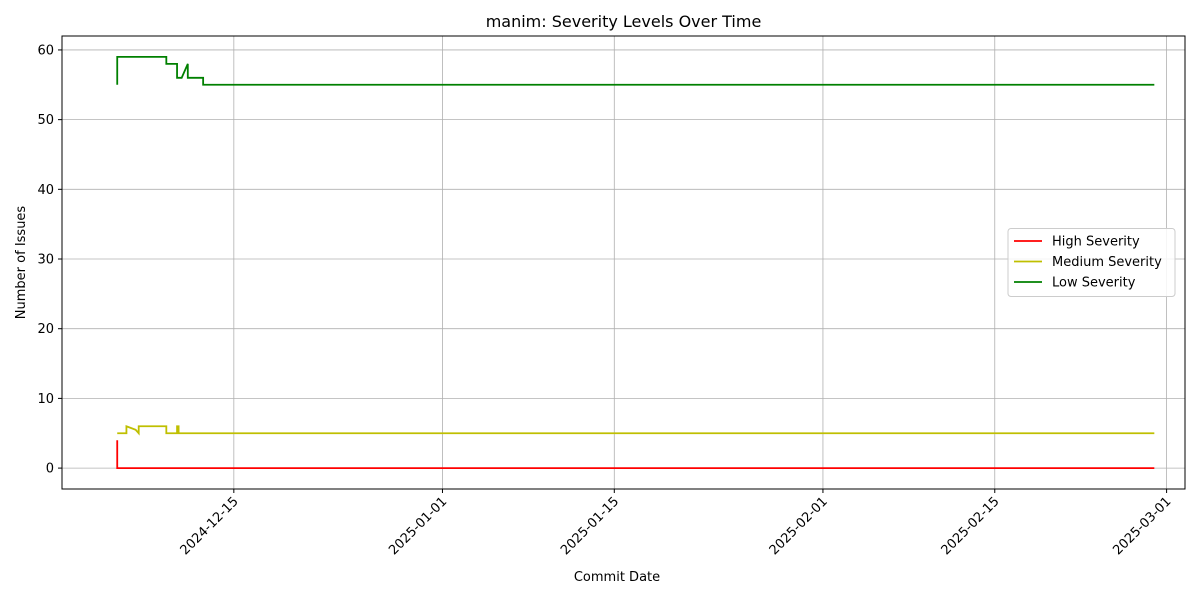 The image size is (1200, 600). What do you see at coordinates (1107, 262) in the screenshot?
I see `legend-label-1: Medium Severity` at bounding box center [1107, 262].